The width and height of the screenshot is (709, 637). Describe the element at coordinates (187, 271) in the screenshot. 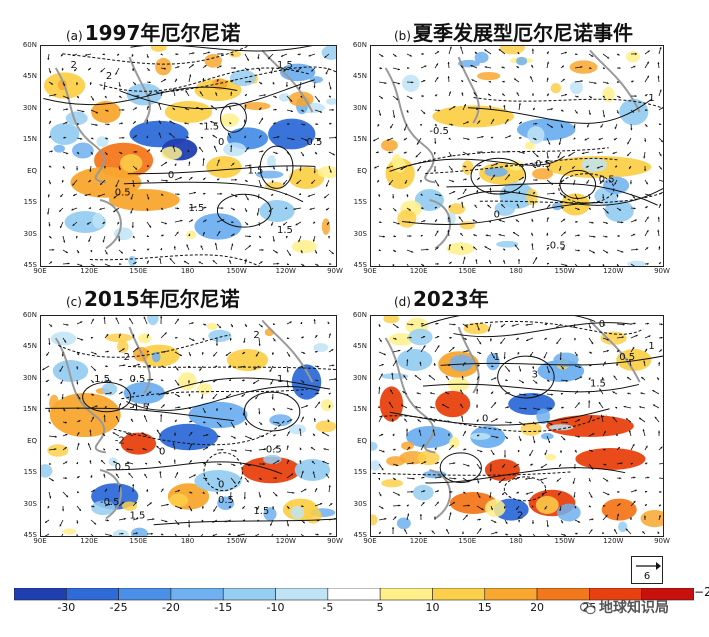

I see `longitude-label: 180` at that location.